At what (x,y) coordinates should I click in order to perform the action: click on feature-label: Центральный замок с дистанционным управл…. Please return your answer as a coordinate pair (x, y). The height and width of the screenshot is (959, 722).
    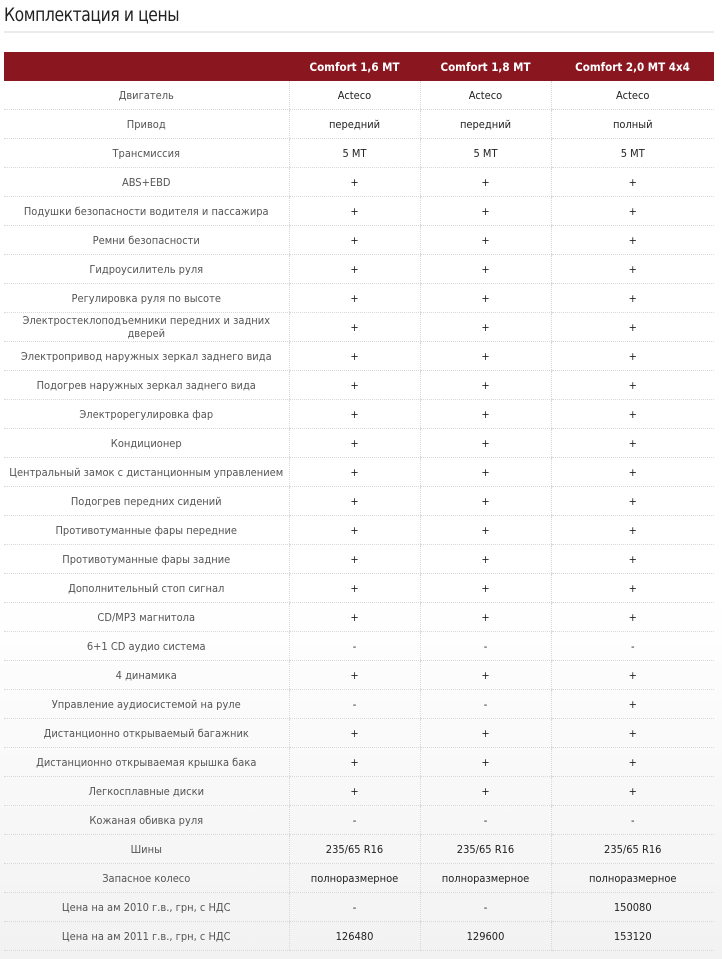
    Looking at the image, I should click on (146, 472).